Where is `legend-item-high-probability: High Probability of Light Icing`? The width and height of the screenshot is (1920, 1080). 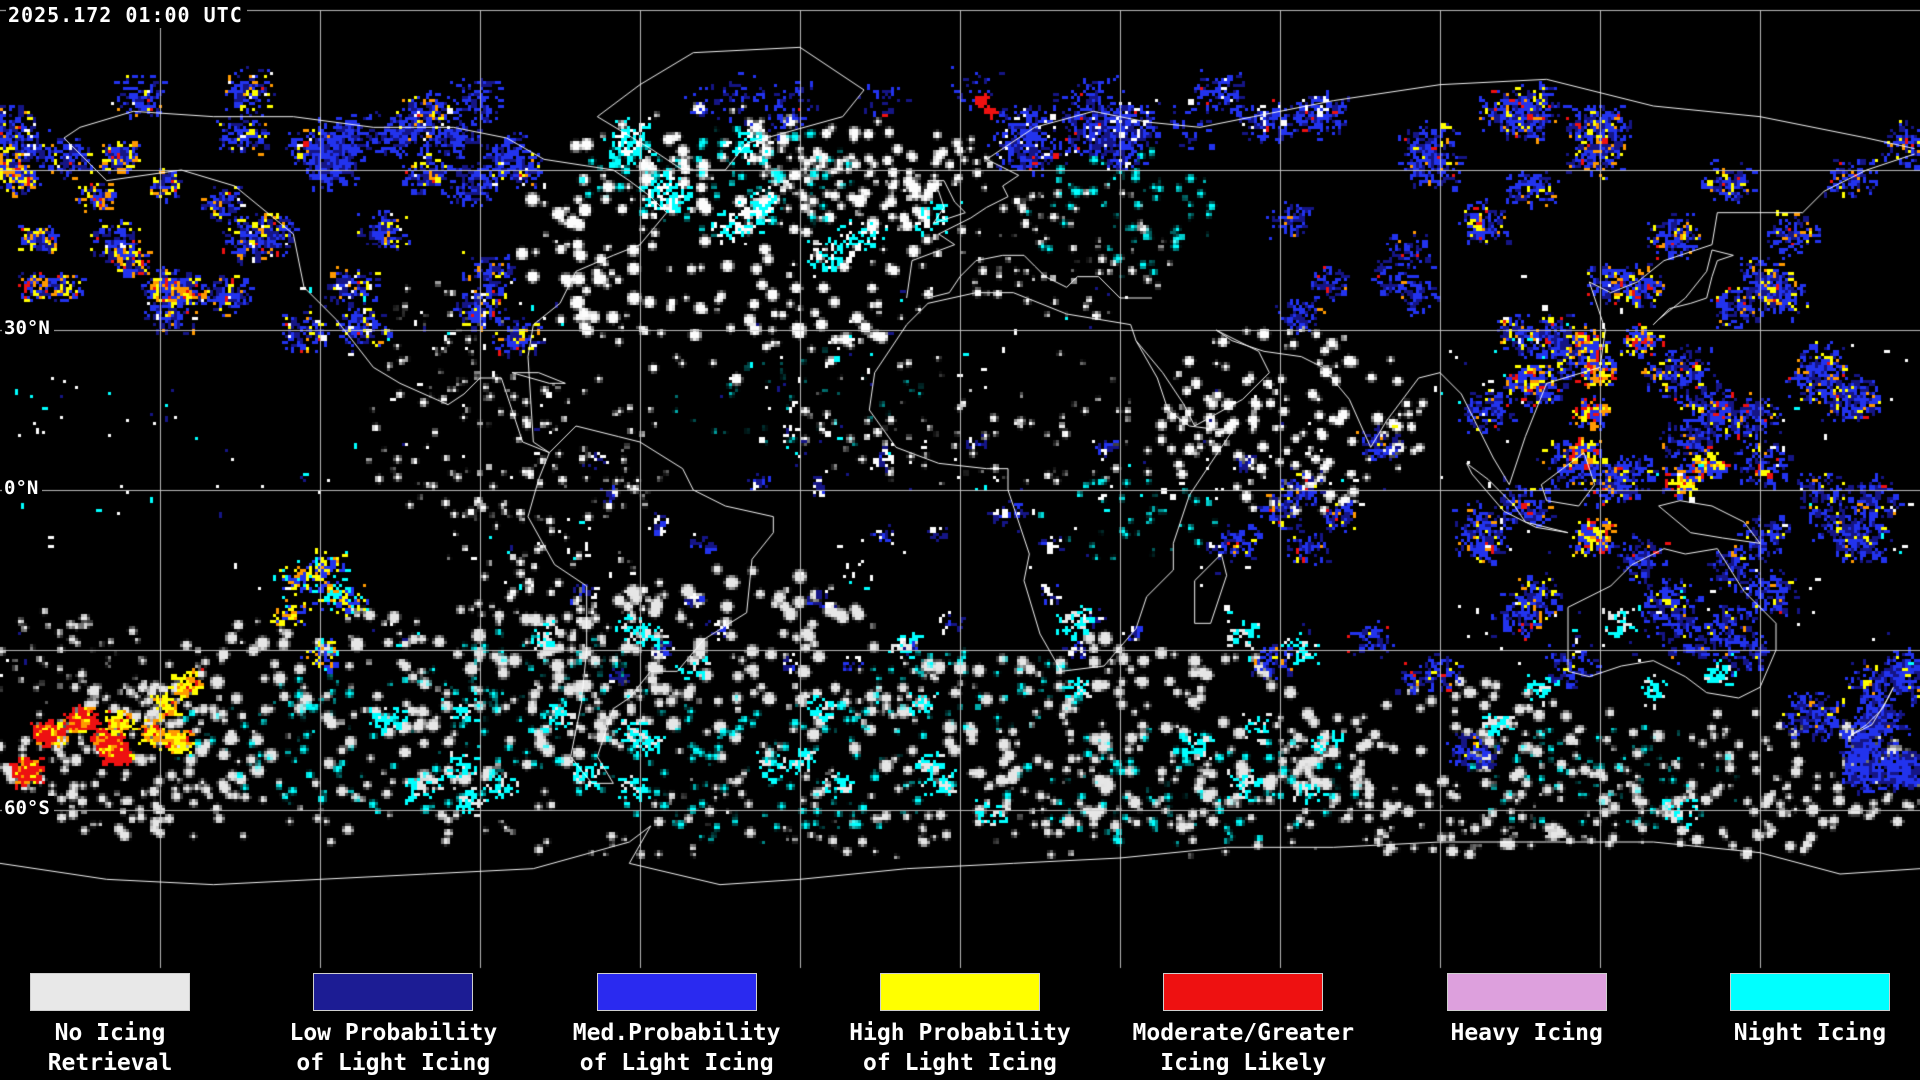 legend-item-high-probability: High Probability of Light Icing is located at coordinates (960, 1025).